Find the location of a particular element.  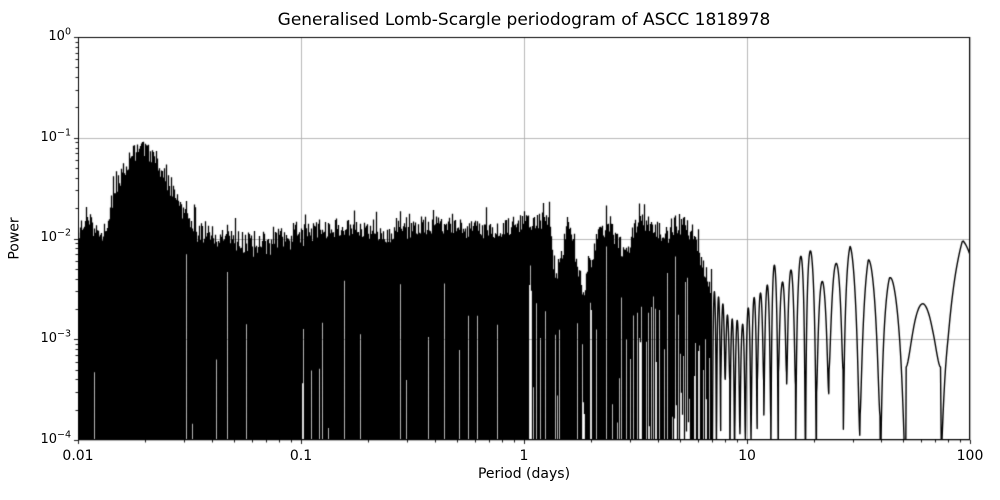

x-tick-label: 100 is located at coordinates (970, 456).